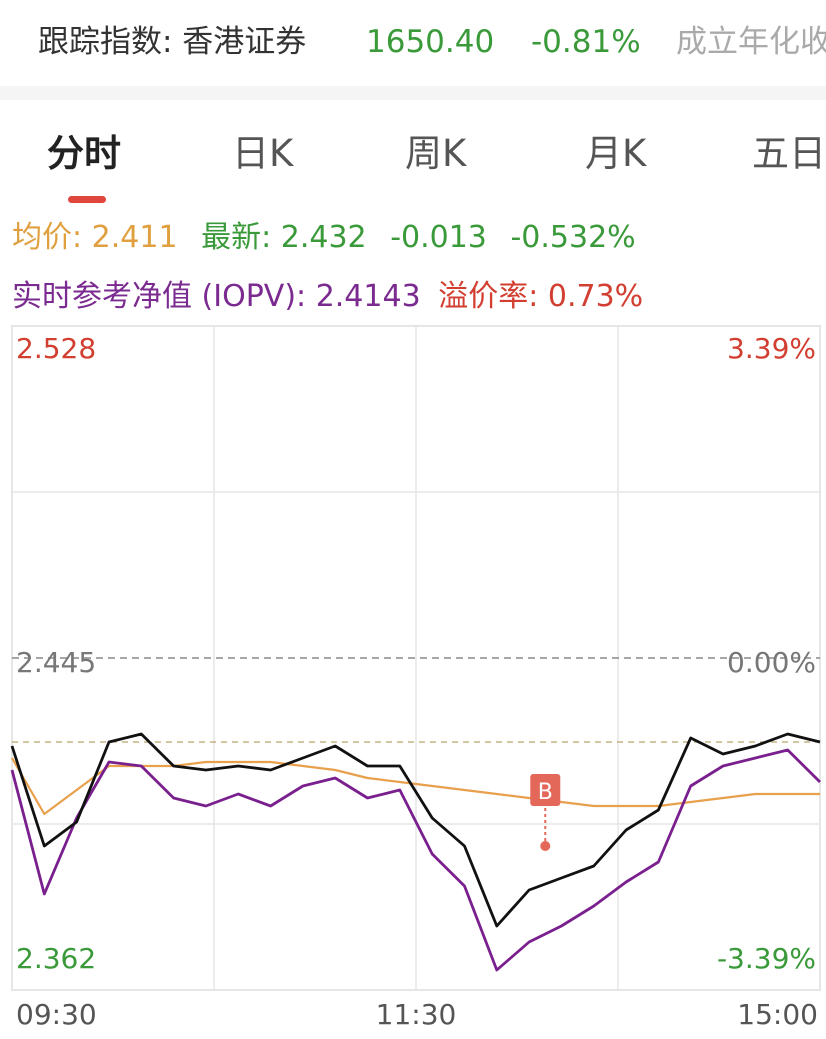 The width and height of the screenshot is (826, 1039). I want to click on buy-marker-label: B, so click(545, 792).